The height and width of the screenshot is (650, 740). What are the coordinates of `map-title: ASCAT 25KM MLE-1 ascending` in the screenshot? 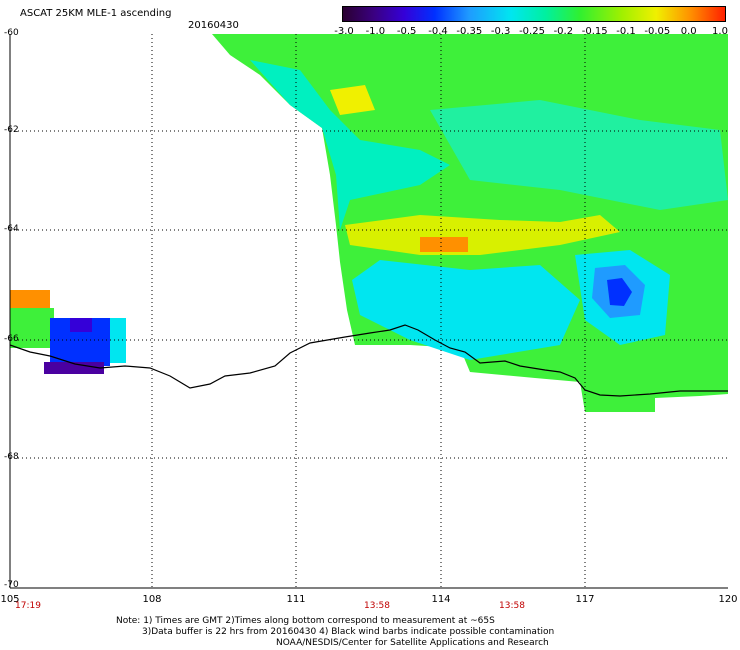 It's located at (96, 13).